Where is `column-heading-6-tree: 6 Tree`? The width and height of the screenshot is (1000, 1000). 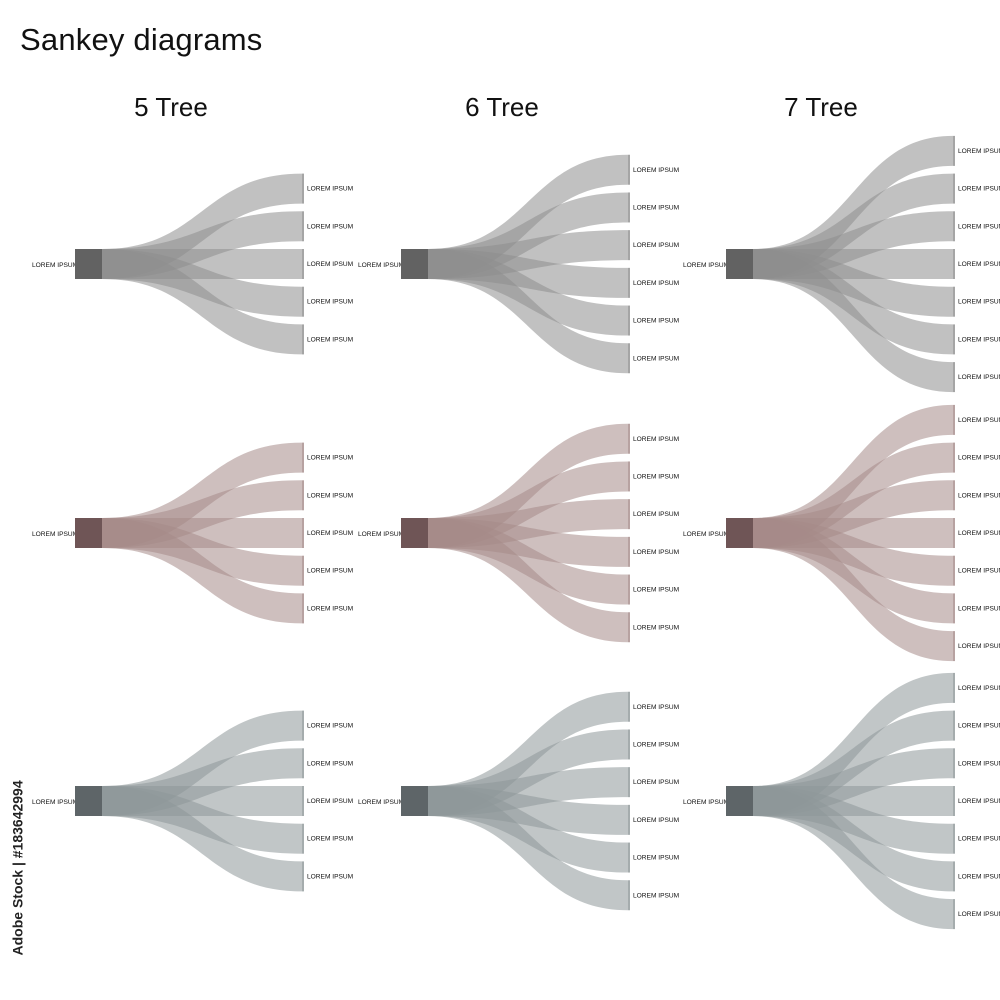
column-heading-6-tree: 6 Tree is located at coordinates (502, 107).